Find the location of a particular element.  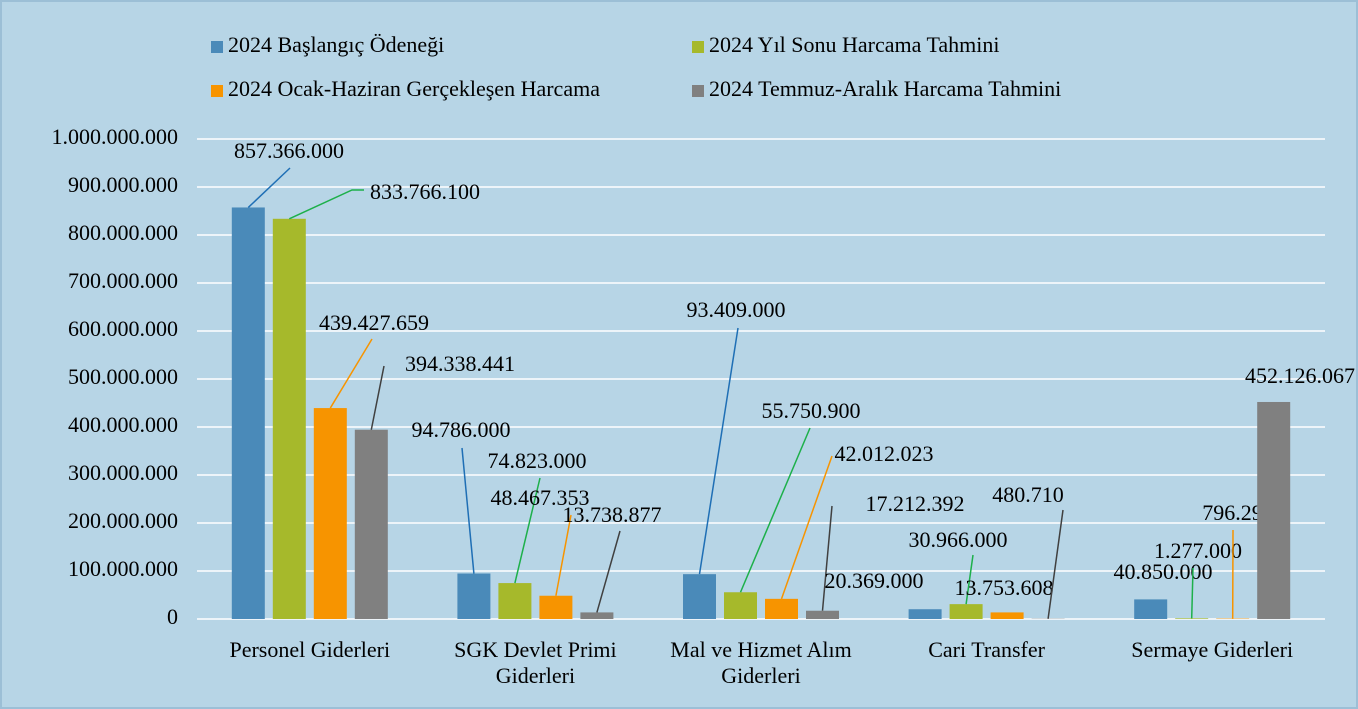

x-tick-label: Mal ve Hizmet Alım Giderleri is located at coordinates (761, 662).